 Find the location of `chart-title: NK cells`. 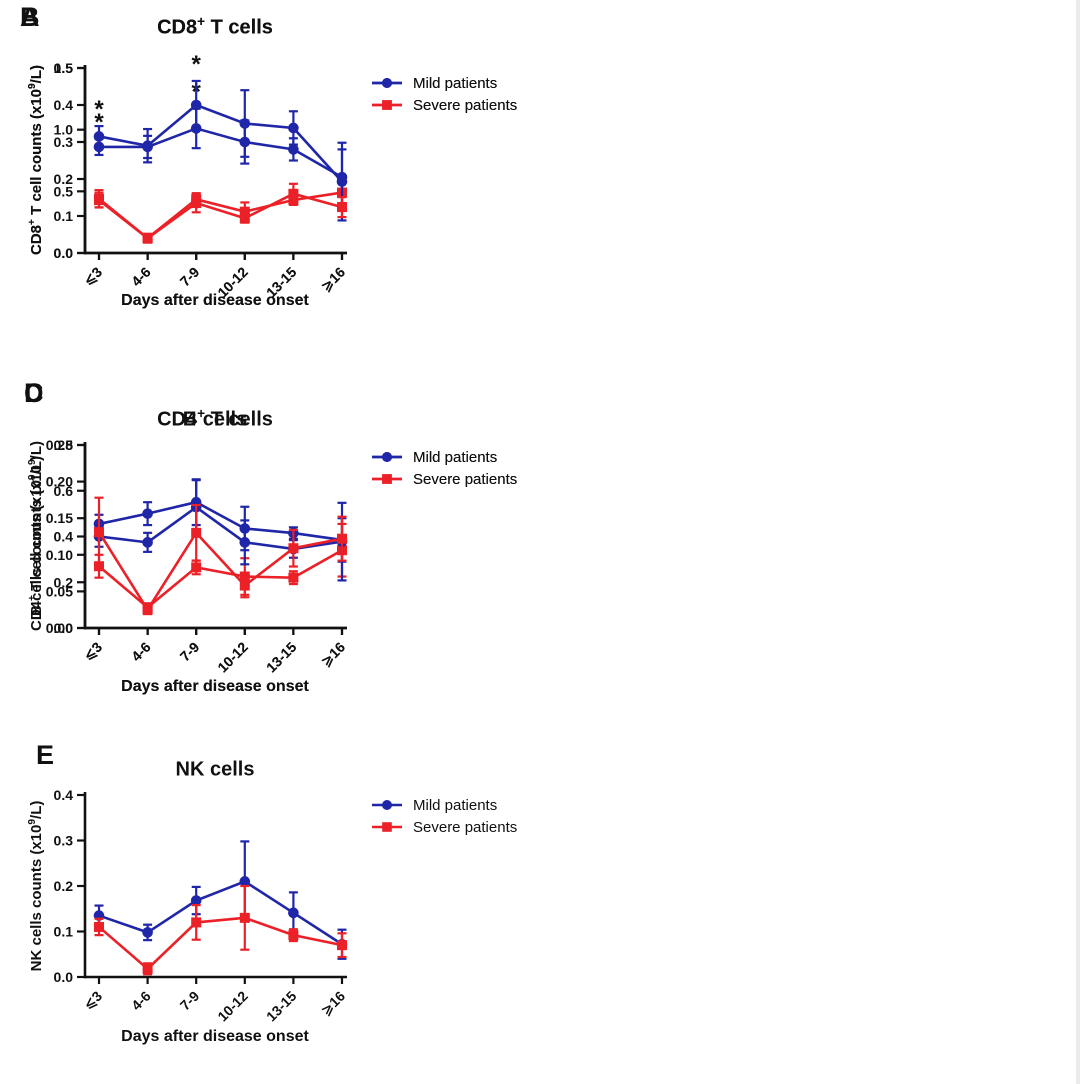

chart-title: NK cells is located at coordinates (215, 769).